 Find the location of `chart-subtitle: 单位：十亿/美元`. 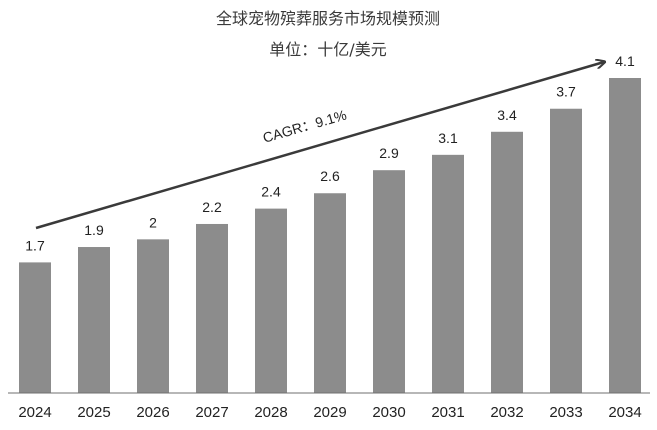

chart-subtitle: 单位：十亿/美元 is located at coordinates (327, 49).